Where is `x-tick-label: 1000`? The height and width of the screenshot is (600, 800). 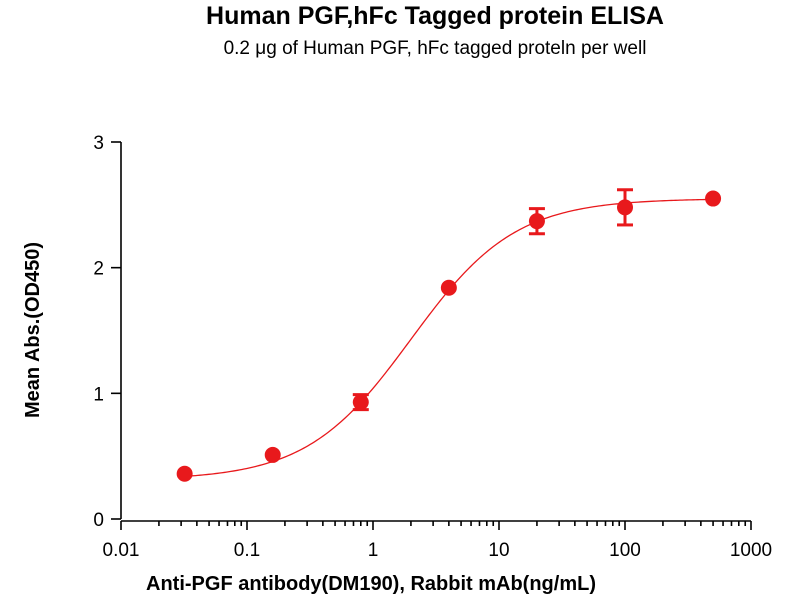 x-tick-label: 1000 is located at coordinates (751, 550).